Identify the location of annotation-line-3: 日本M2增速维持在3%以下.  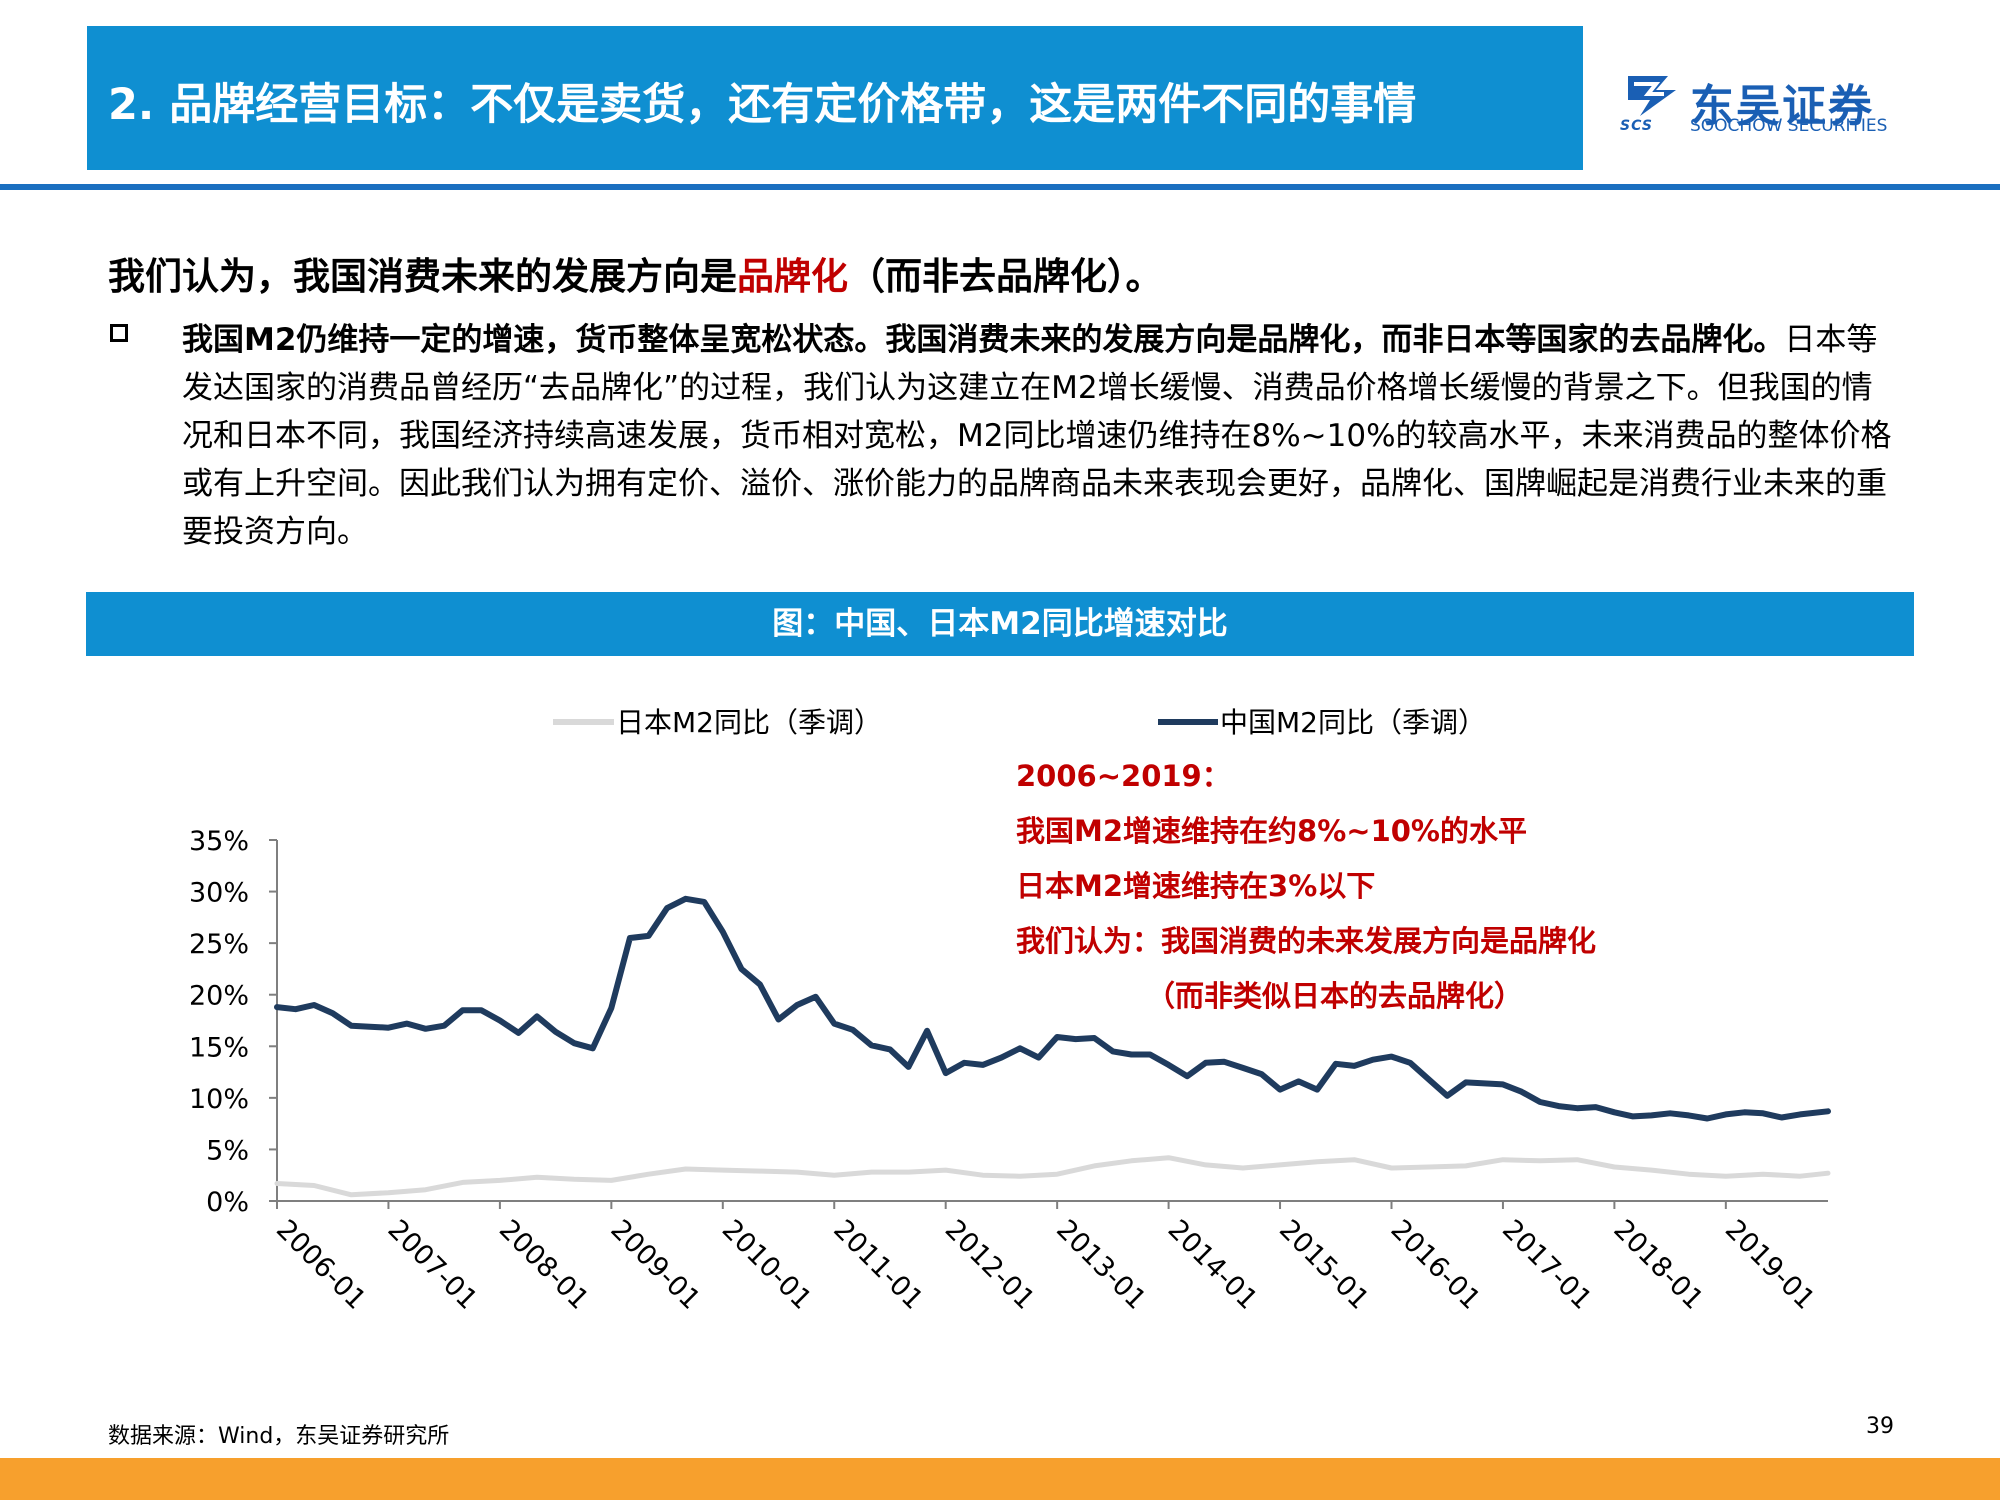
(1195, 886).